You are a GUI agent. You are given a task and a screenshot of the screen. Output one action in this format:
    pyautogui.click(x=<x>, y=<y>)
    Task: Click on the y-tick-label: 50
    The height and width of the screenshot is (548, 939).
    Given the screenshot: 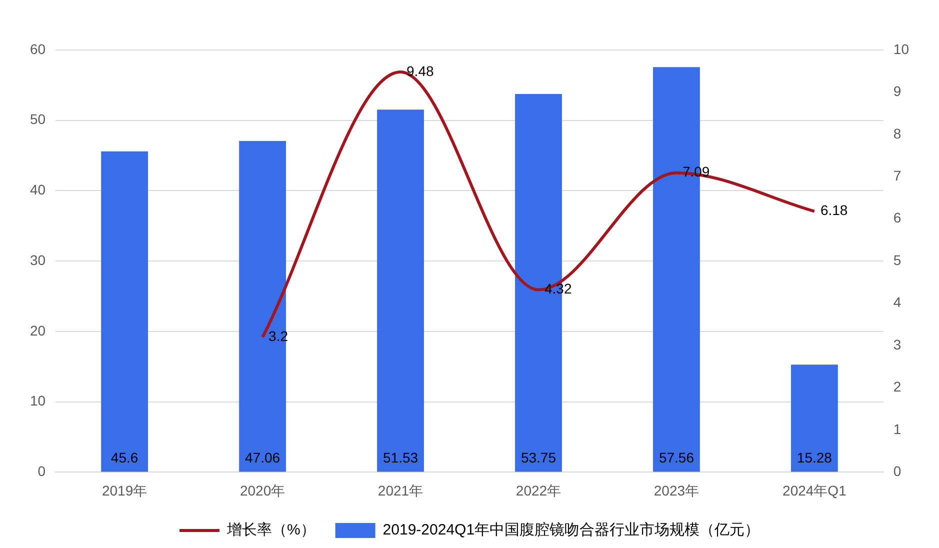 What is the action you would take?
    pyautogui.click(x=38, y=119)
    